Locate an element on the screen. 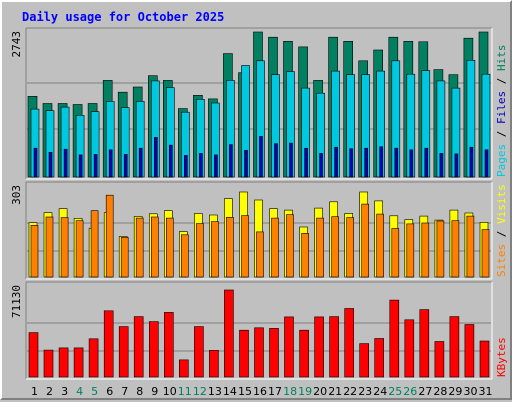 The image size is (512, 402). day-label-4: 4 is located at coordinates (79, 391).